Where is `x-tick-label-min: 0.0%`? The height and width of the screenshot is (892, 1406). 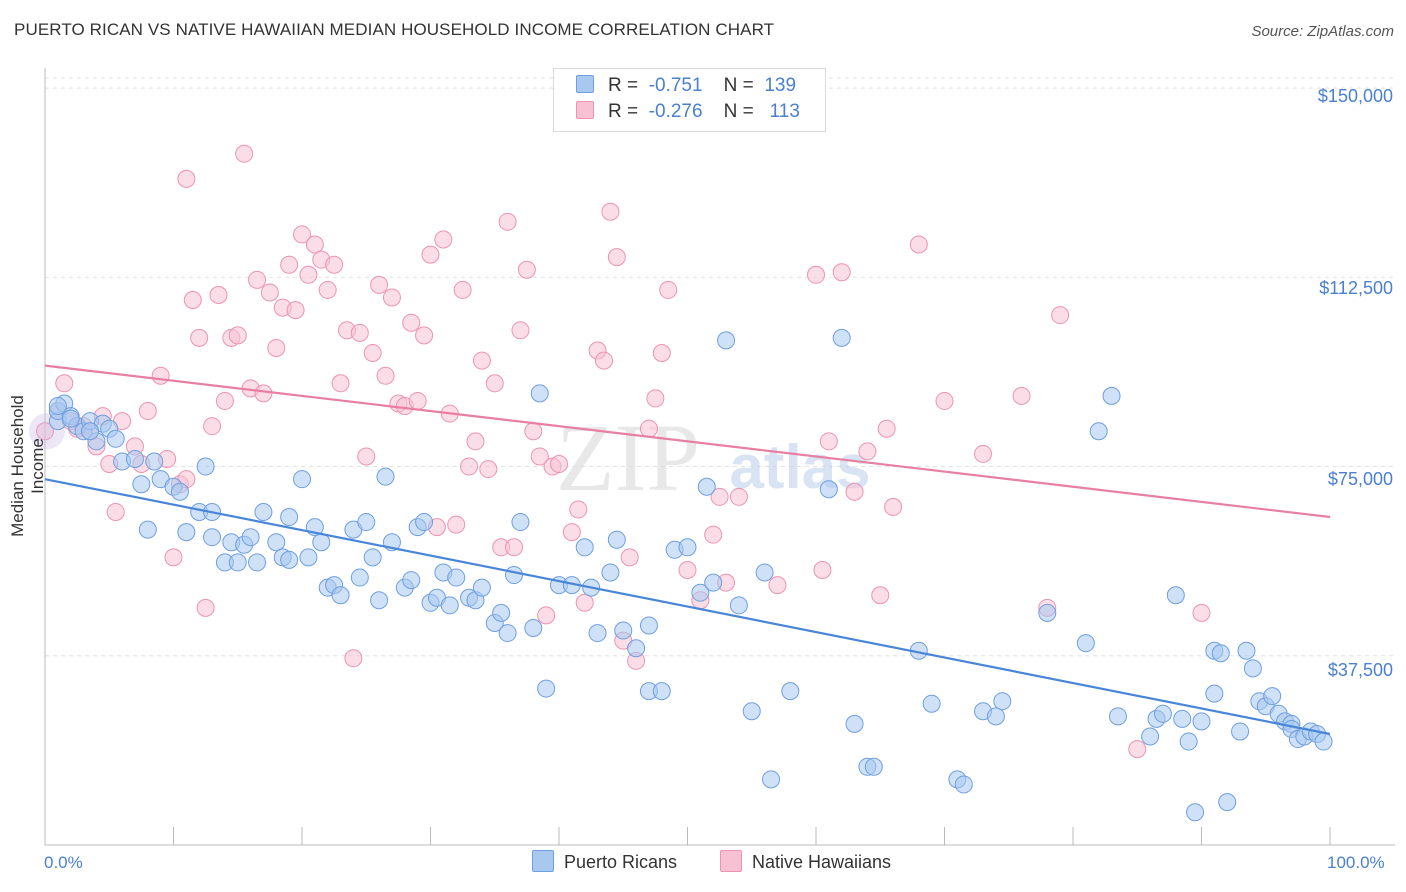 x-tick-label-min: 0.0% is located at coordinates (63, 862).